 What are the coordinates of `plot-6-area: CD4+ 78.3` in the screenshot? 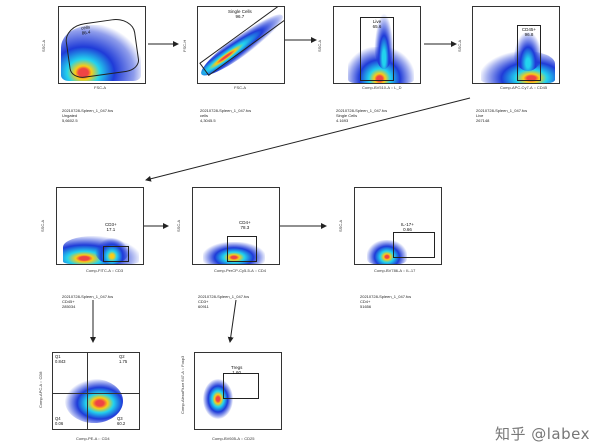 It's located at (236, 226).